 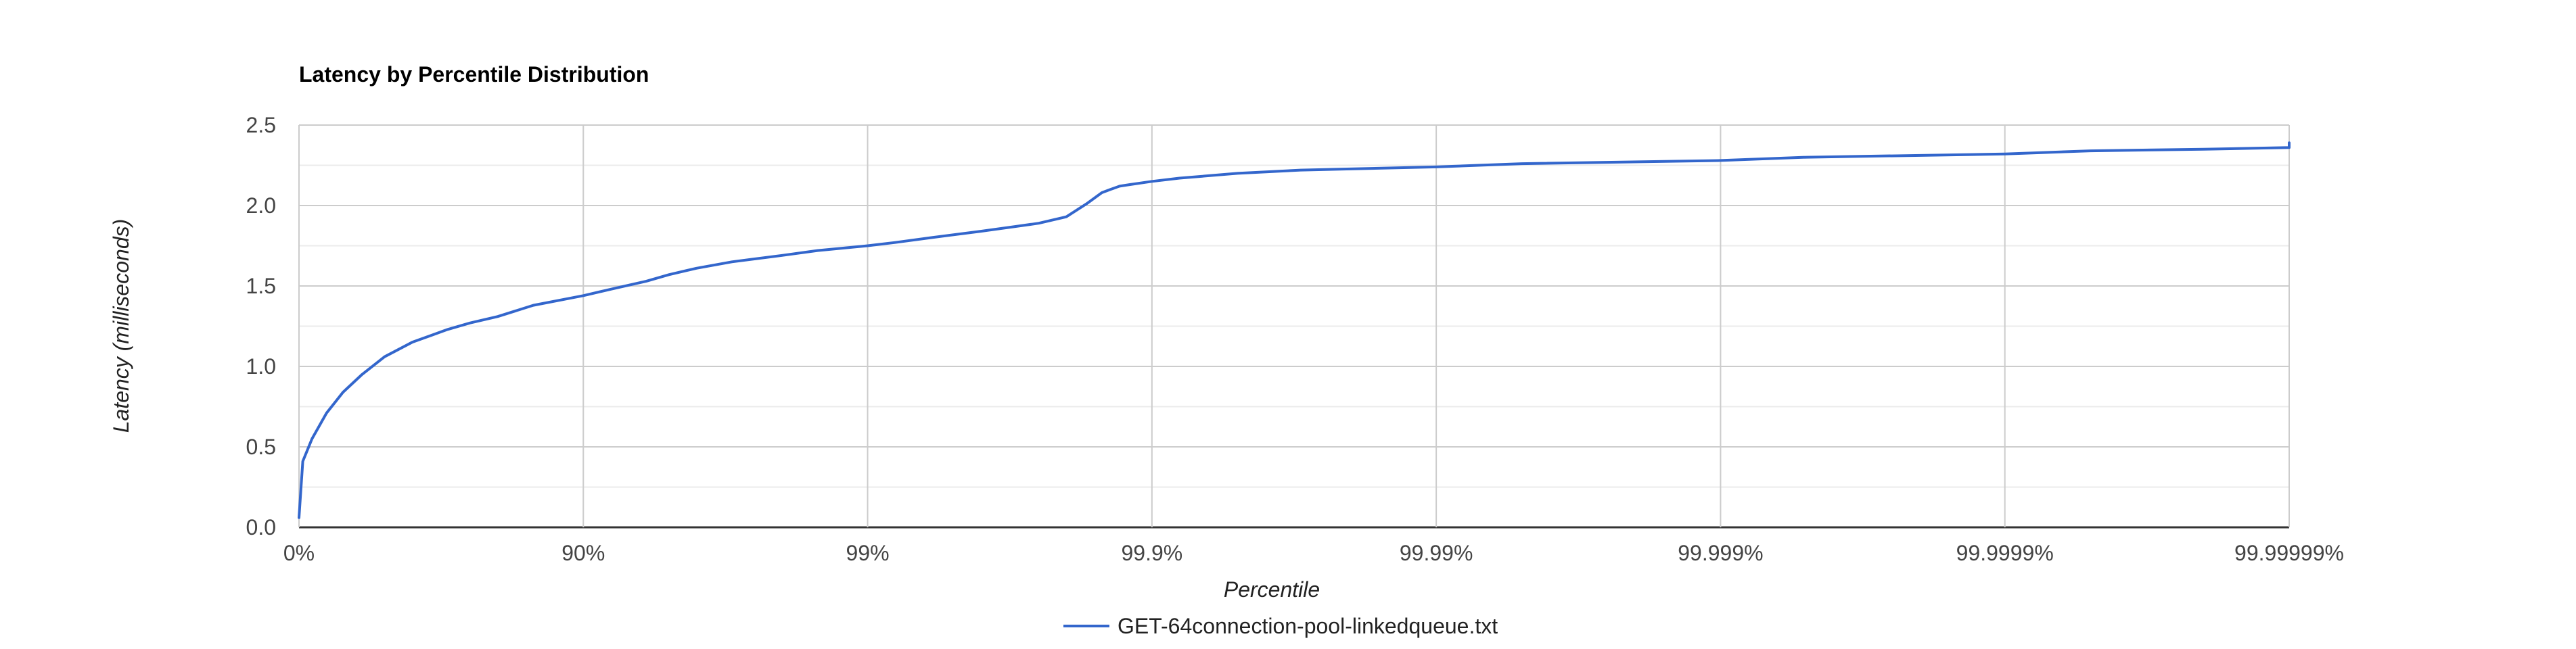 I want to click on y-tick-label: 0.0, so click(x=261, y=527).